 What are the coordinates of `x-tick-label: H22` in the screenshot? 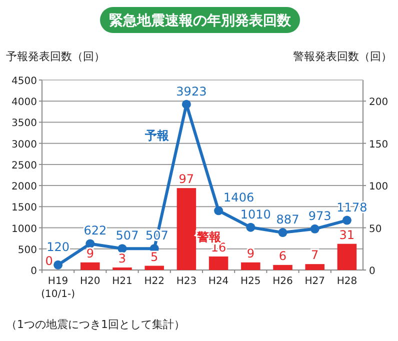 It's located at (154, 281).